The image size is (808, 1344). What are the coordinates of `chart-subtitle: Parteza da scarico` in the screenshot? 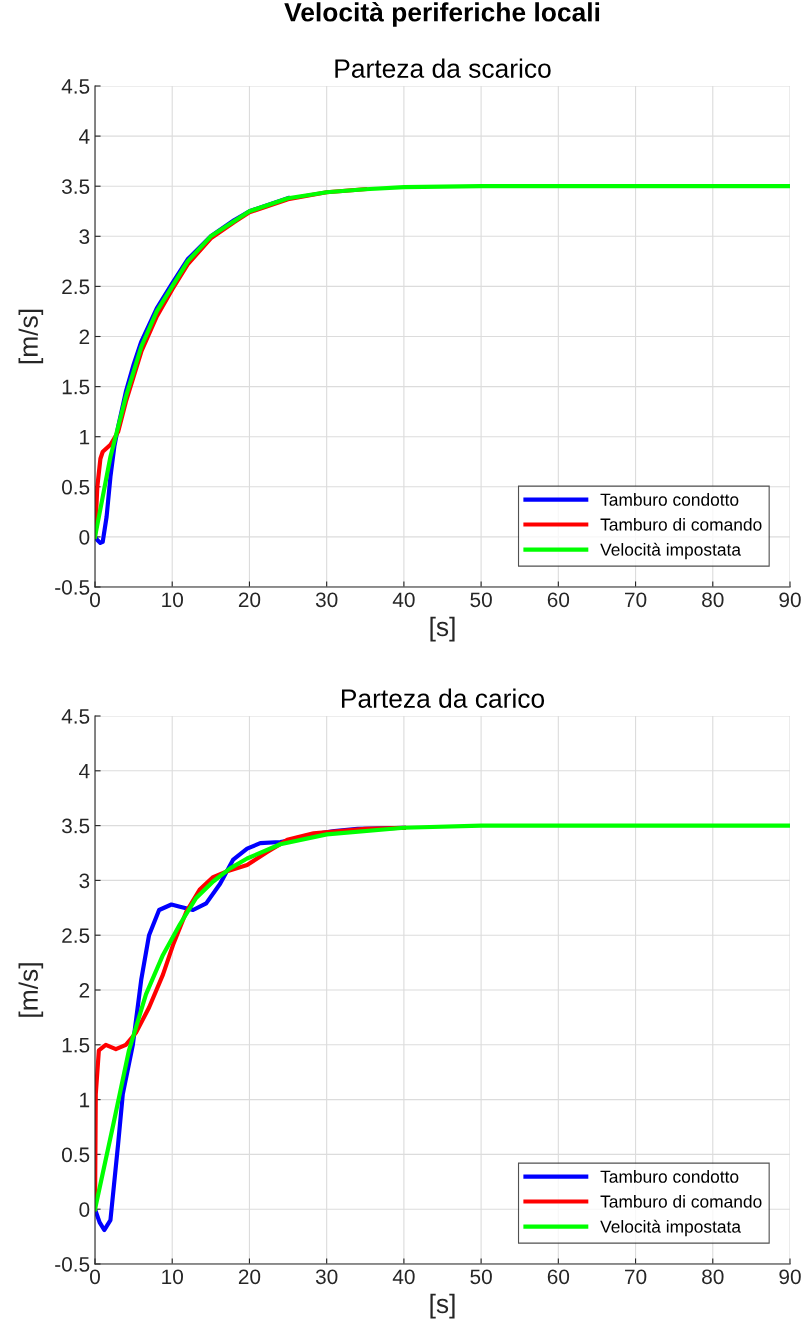 It's located at (443, 68).